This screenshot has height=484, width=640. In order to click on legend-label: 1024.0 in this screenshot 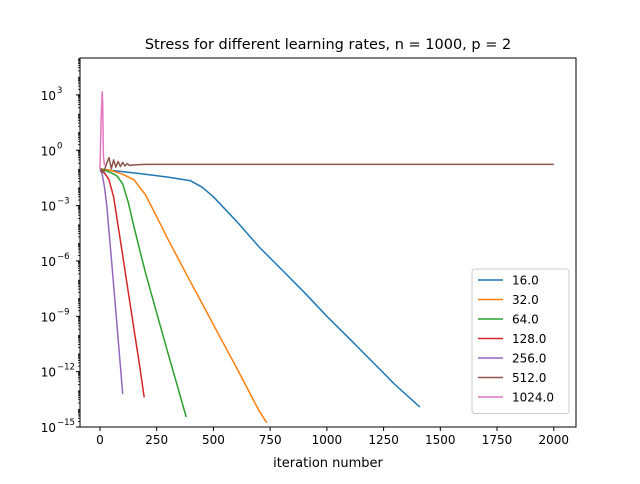, I will do `click(533, 398)`.